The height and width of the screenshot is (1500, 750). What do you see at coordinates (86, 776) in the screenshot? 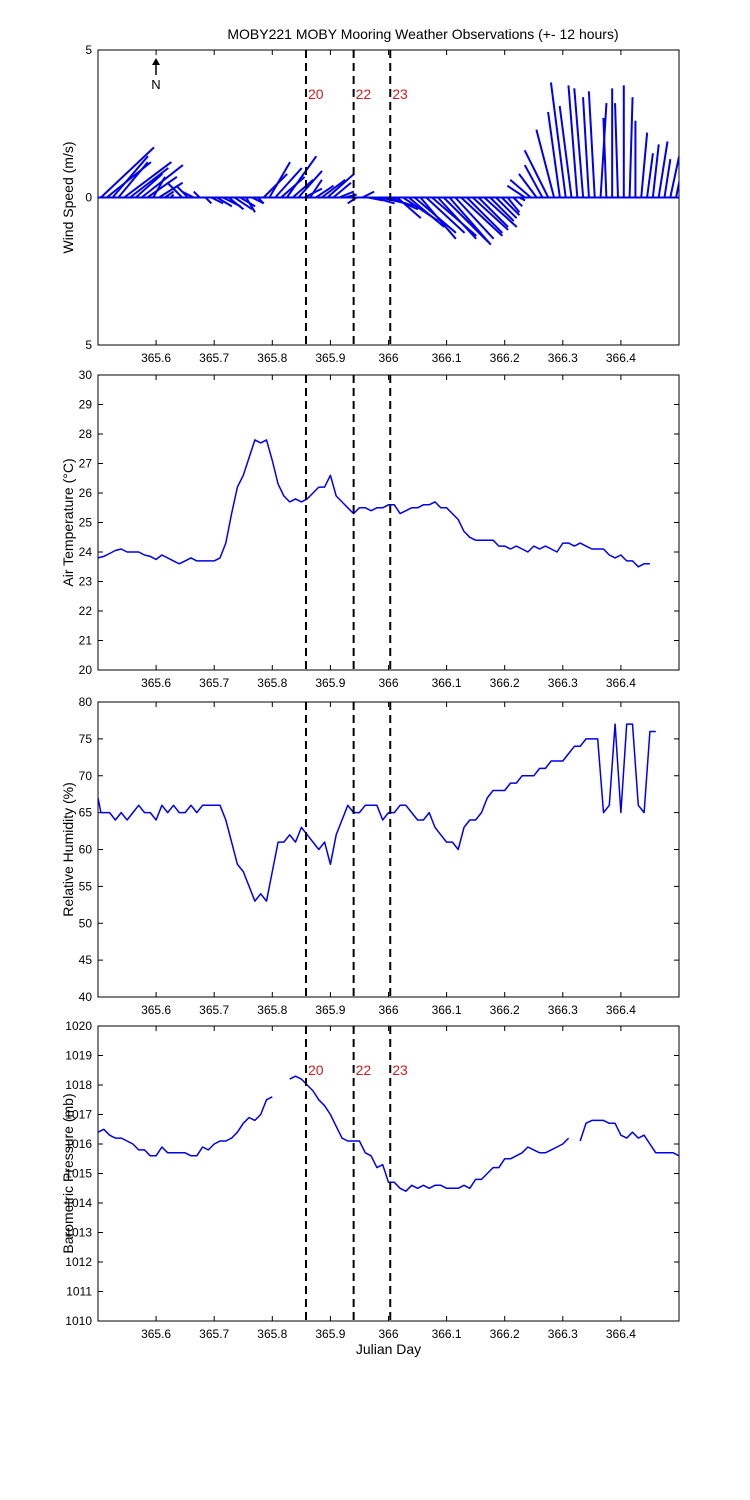
I see `y-tick-label: 70` at bounding box center [86, 776].